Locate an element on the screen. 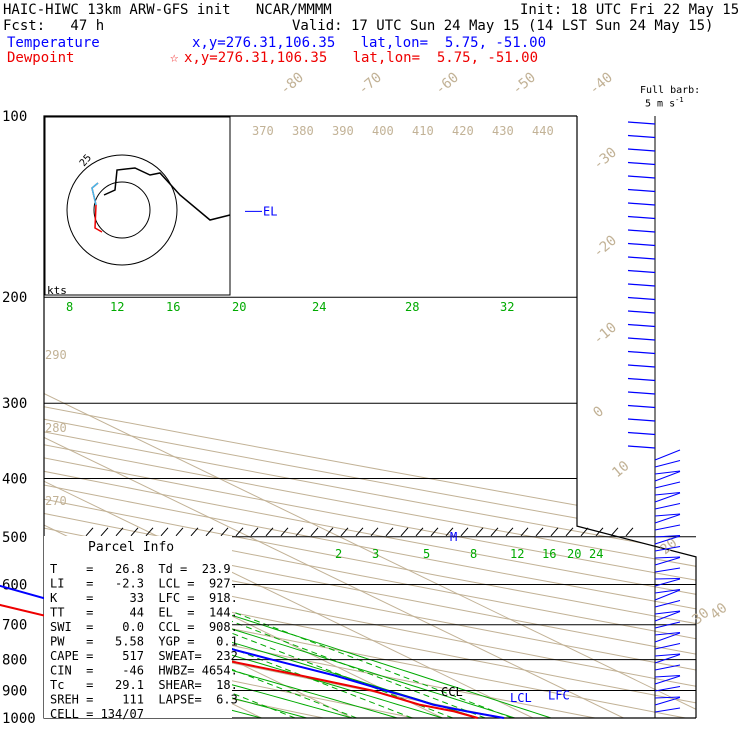 This screenshot has width=740, height=740. mixing-ratio-label: 3 is located at coordinates (375, 554).